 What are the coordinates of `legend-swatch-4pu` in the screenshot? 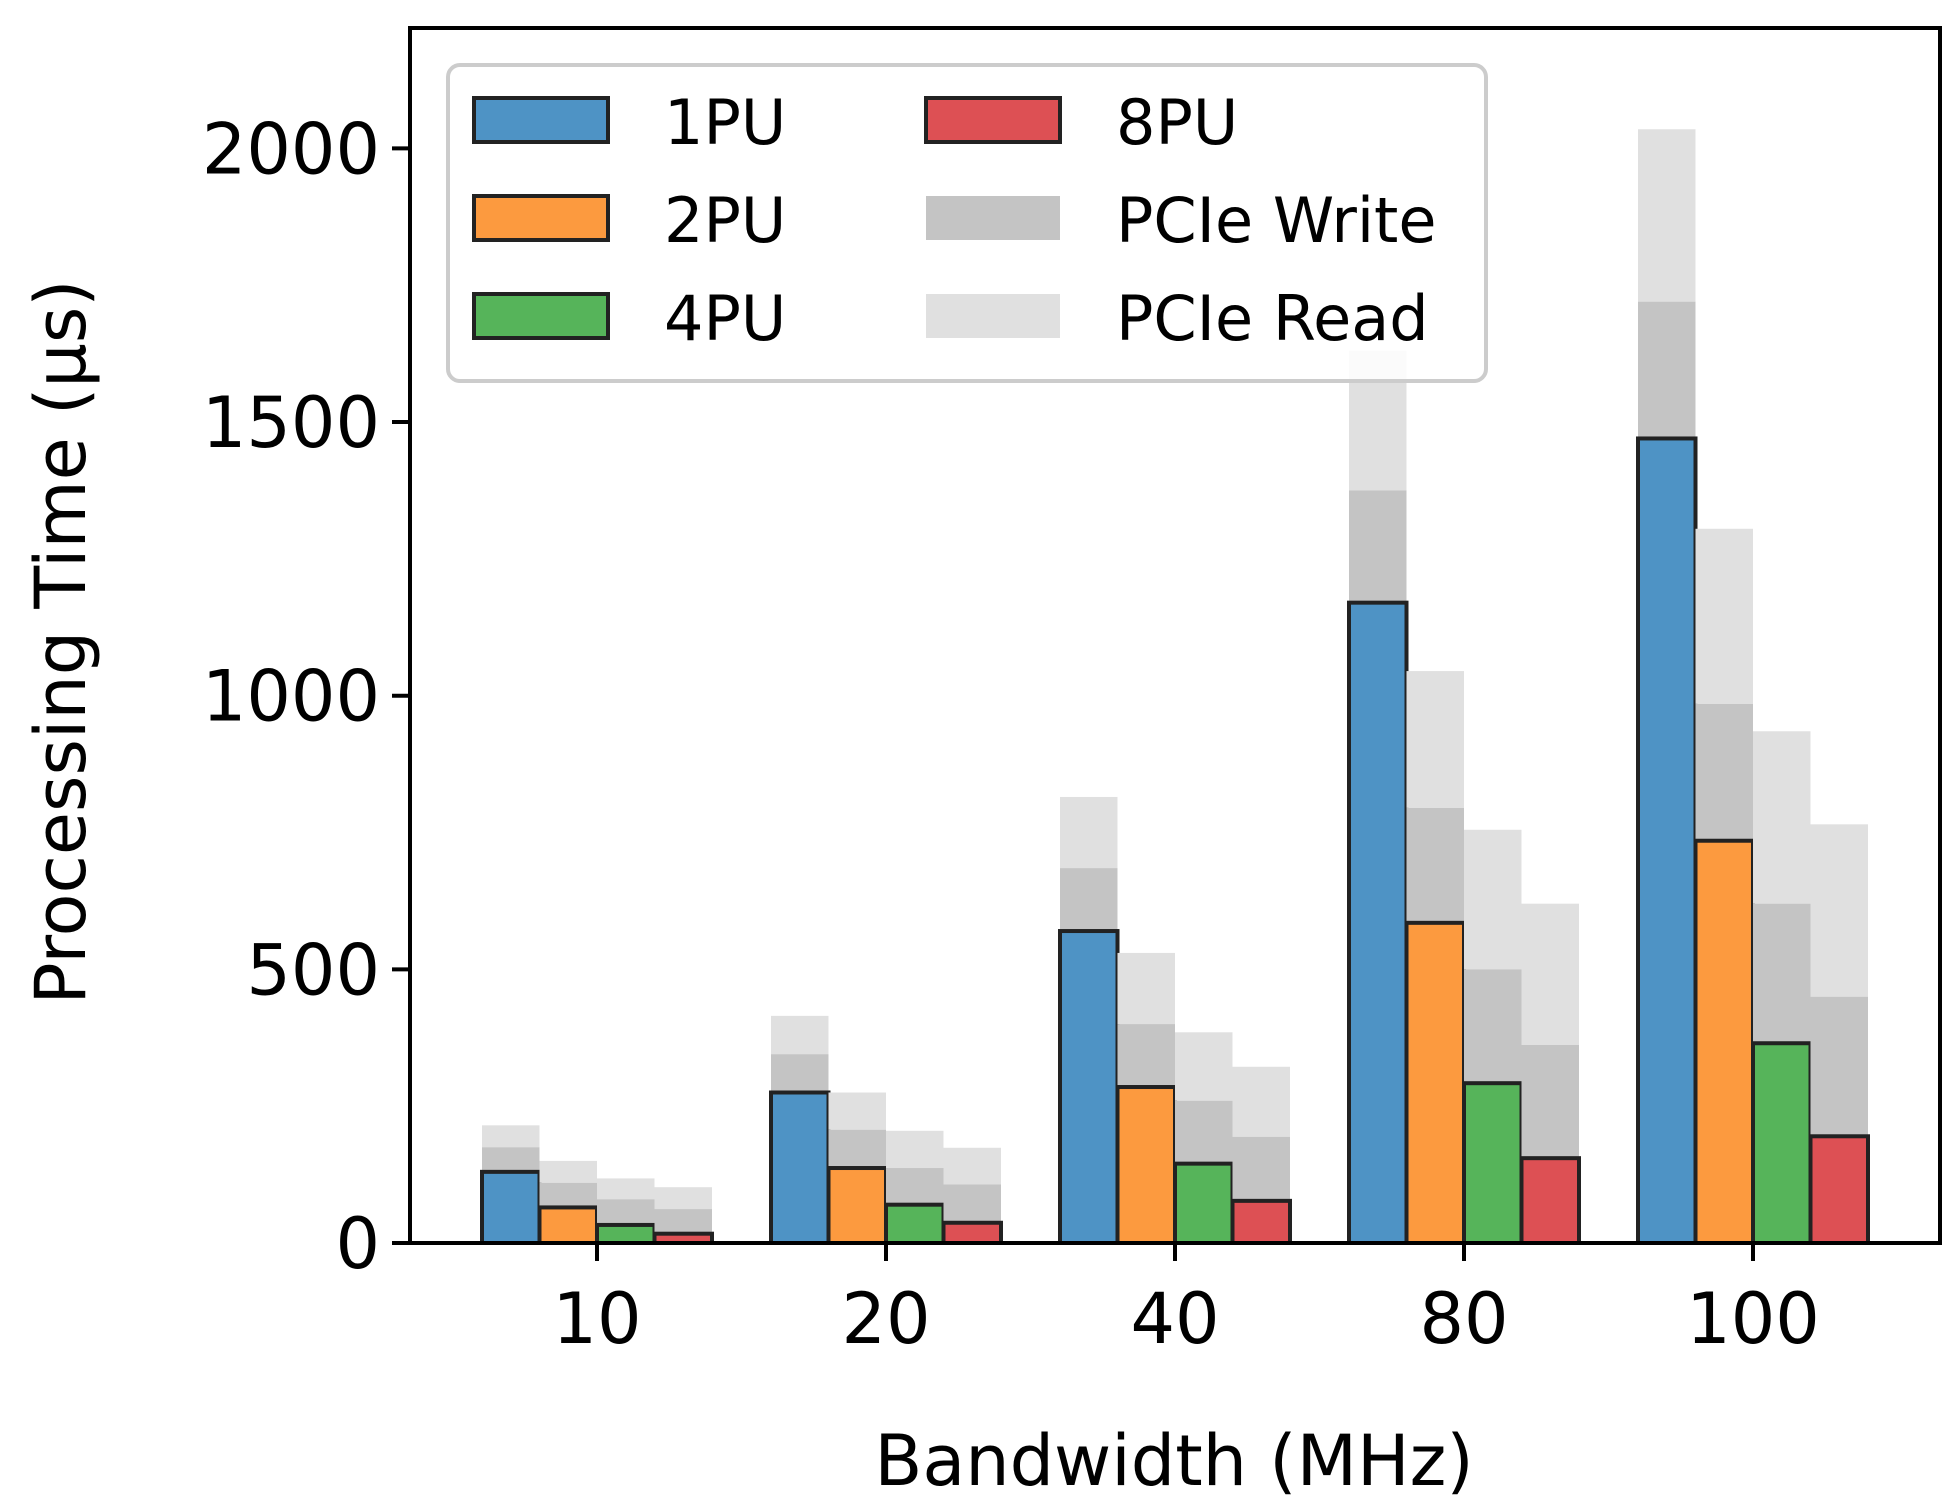 It's located at (541, 316).